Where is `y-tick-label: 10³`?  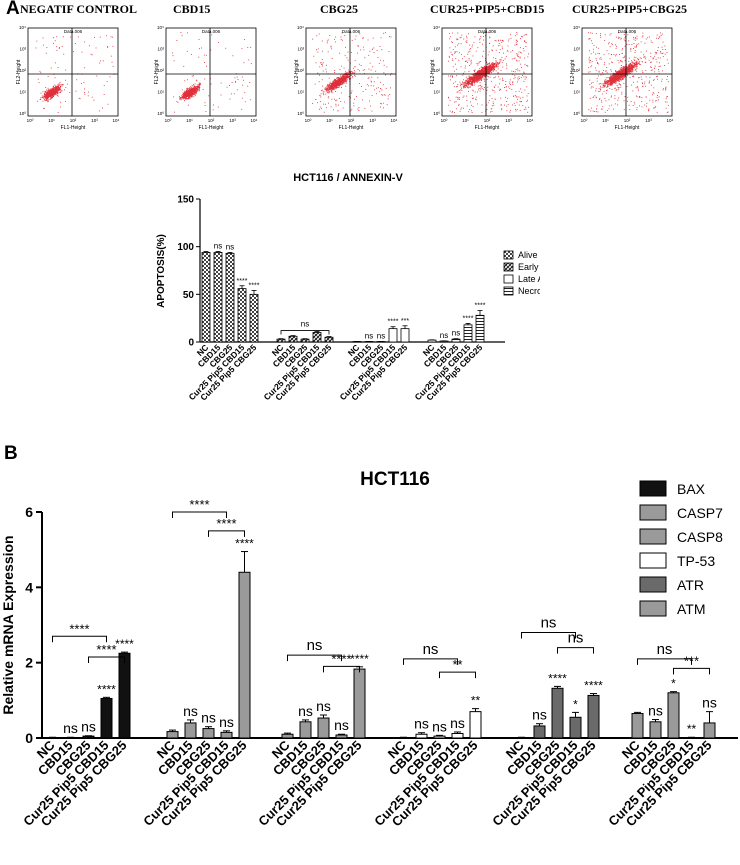 y-tick-label: 10³ is located at coordinates (436, 49).